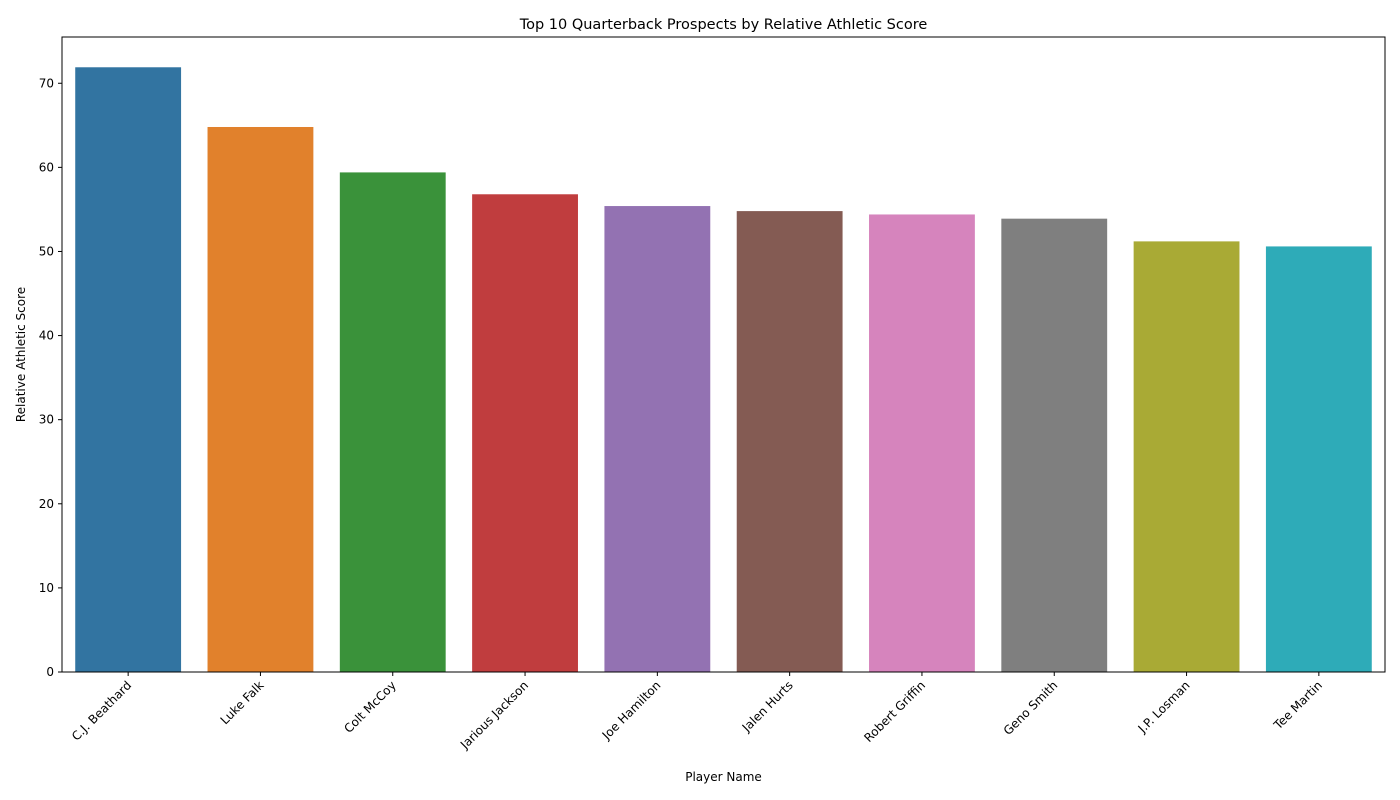 This screenshot has height=800, width=1400. I want to click on bar-tee-martin, so click(1318, 459).